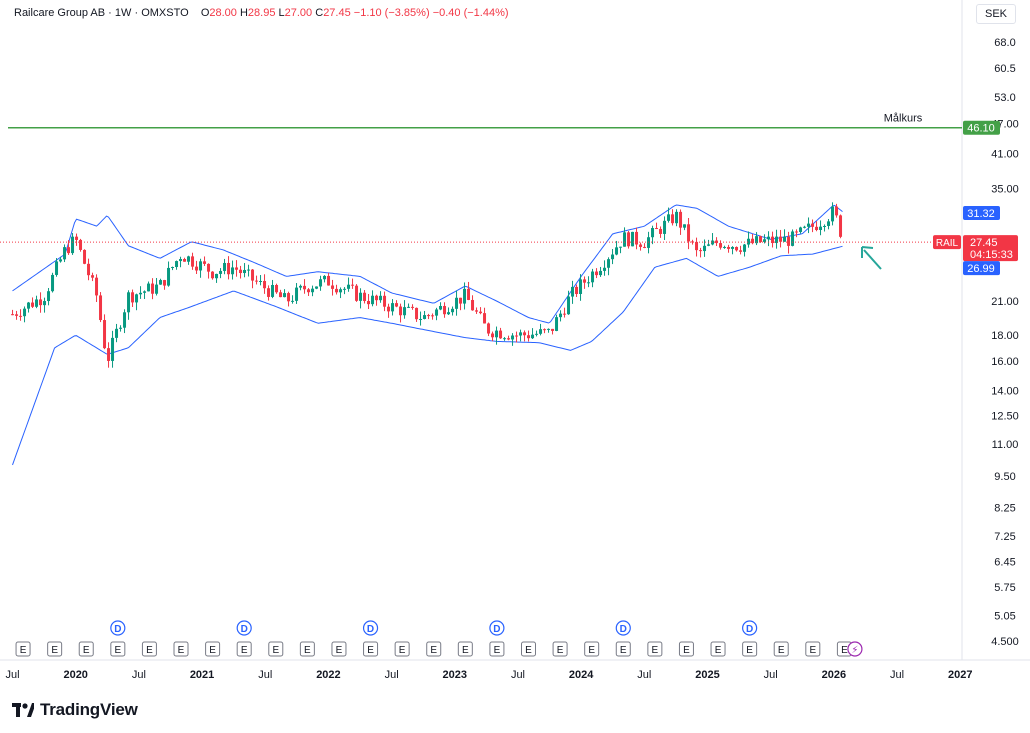  Describe the element at coordinates (391, 13) in the screenshot. I see `change-value: −1.10 (−3.85%)` at that location.